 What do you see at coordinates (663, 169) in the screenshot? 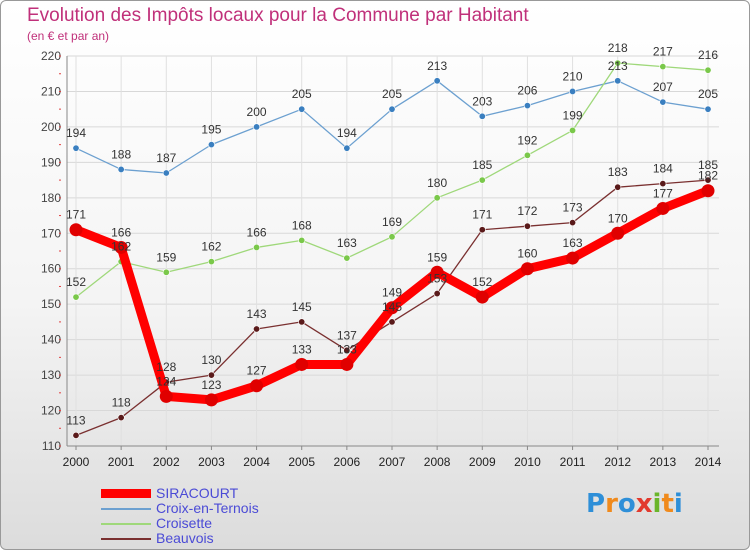
I see `data-label: 184` at bounding box center [663, 169].